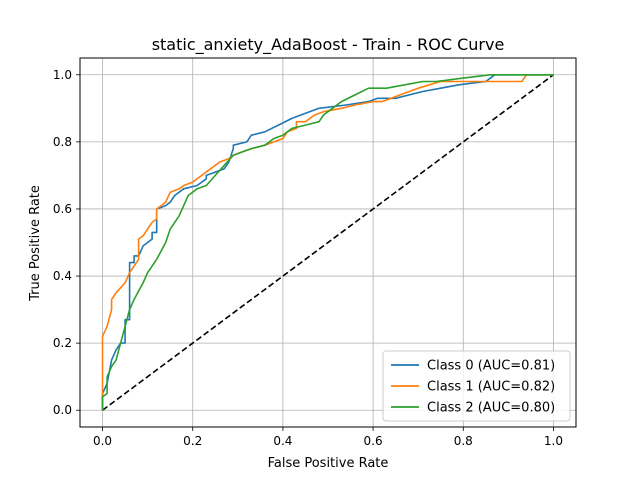 This screenshot has width=640, height=480. Describe the element at coordinates (463, 441) in the screenshot. I see `x-tick-label: 0.8` at that location.